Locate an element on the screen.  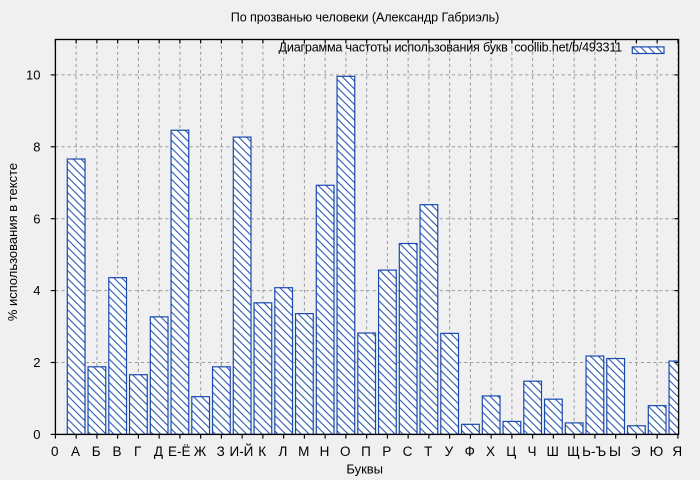
svg-text: Ф is located at coordinates (470, 451).